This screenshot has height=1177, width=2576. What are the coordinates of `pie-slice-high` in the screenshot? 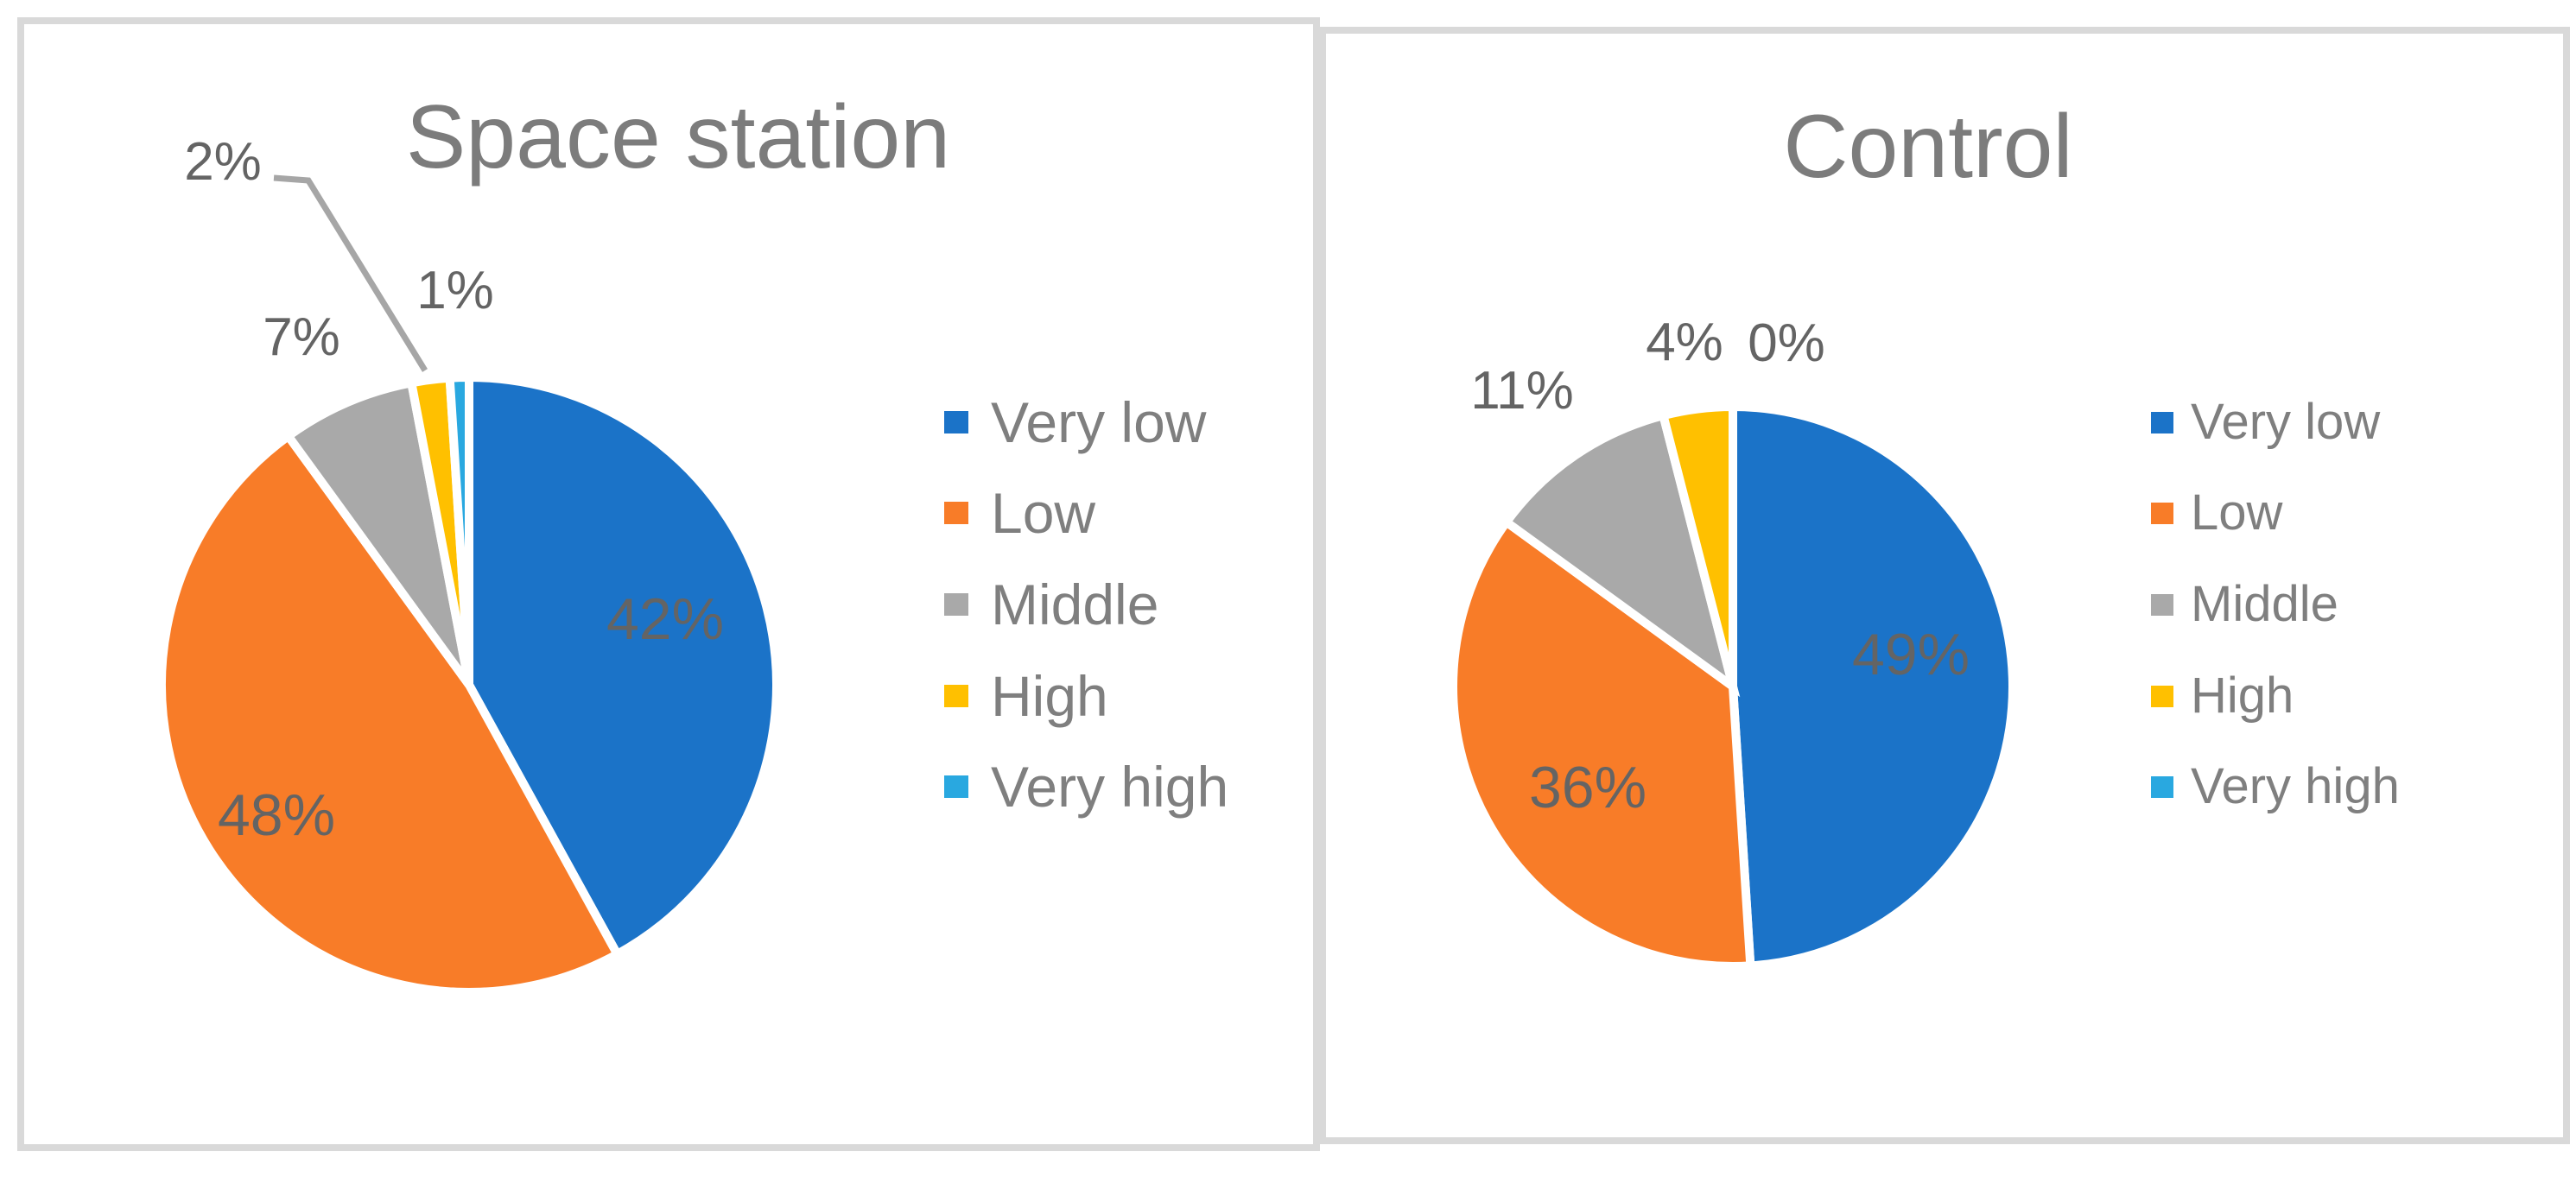 It's located at (1697, 545).